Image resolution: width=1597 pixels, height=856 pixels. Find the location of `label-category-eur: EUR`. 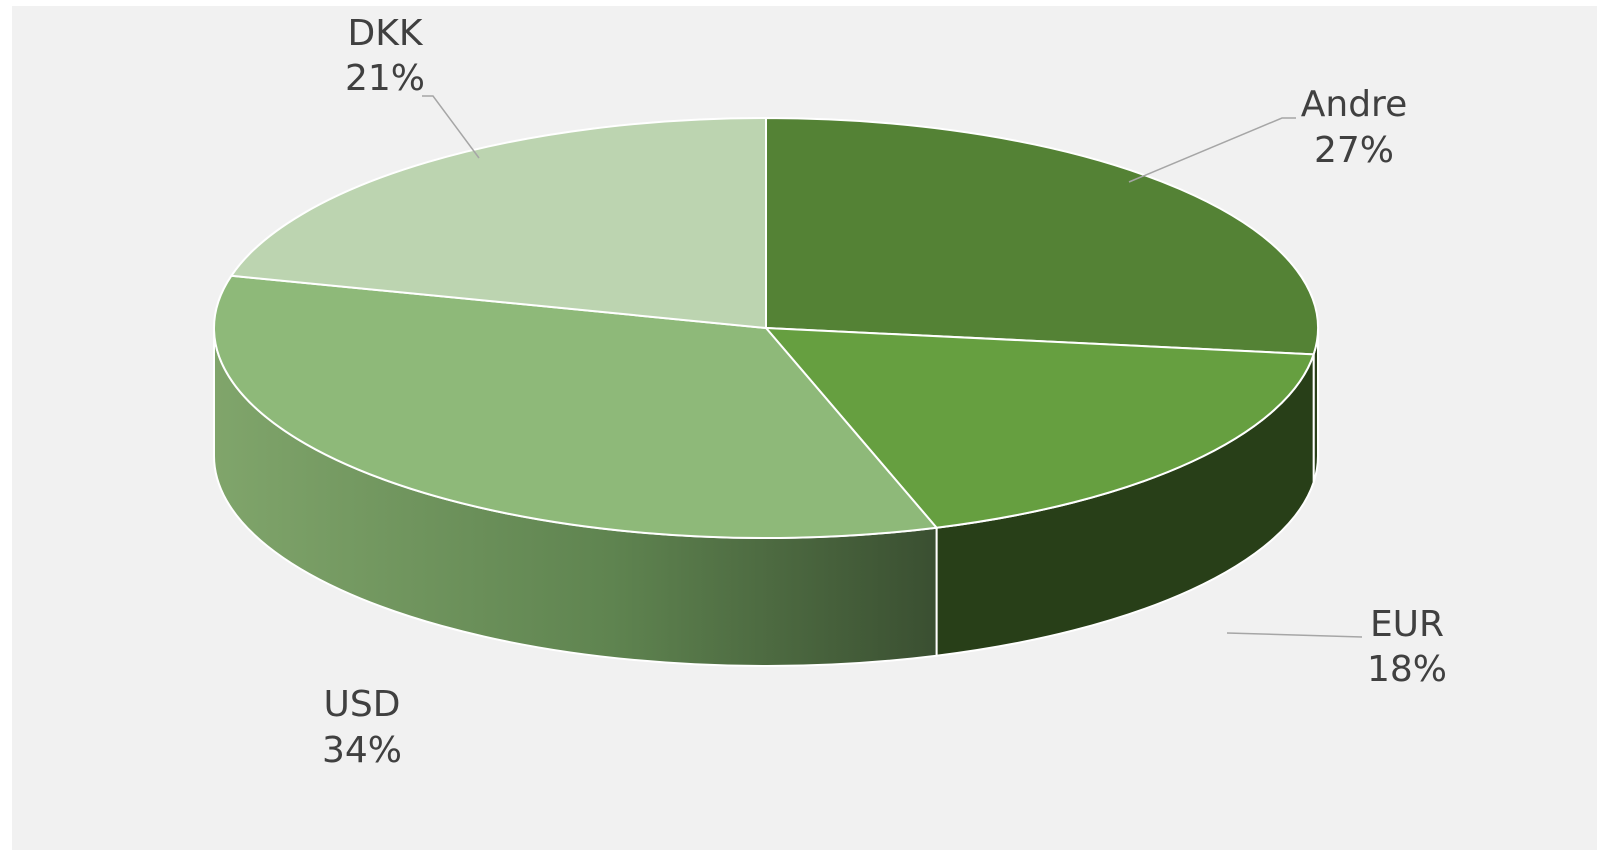

label-category-eur: EUR is located at coordinates (1407, 624).